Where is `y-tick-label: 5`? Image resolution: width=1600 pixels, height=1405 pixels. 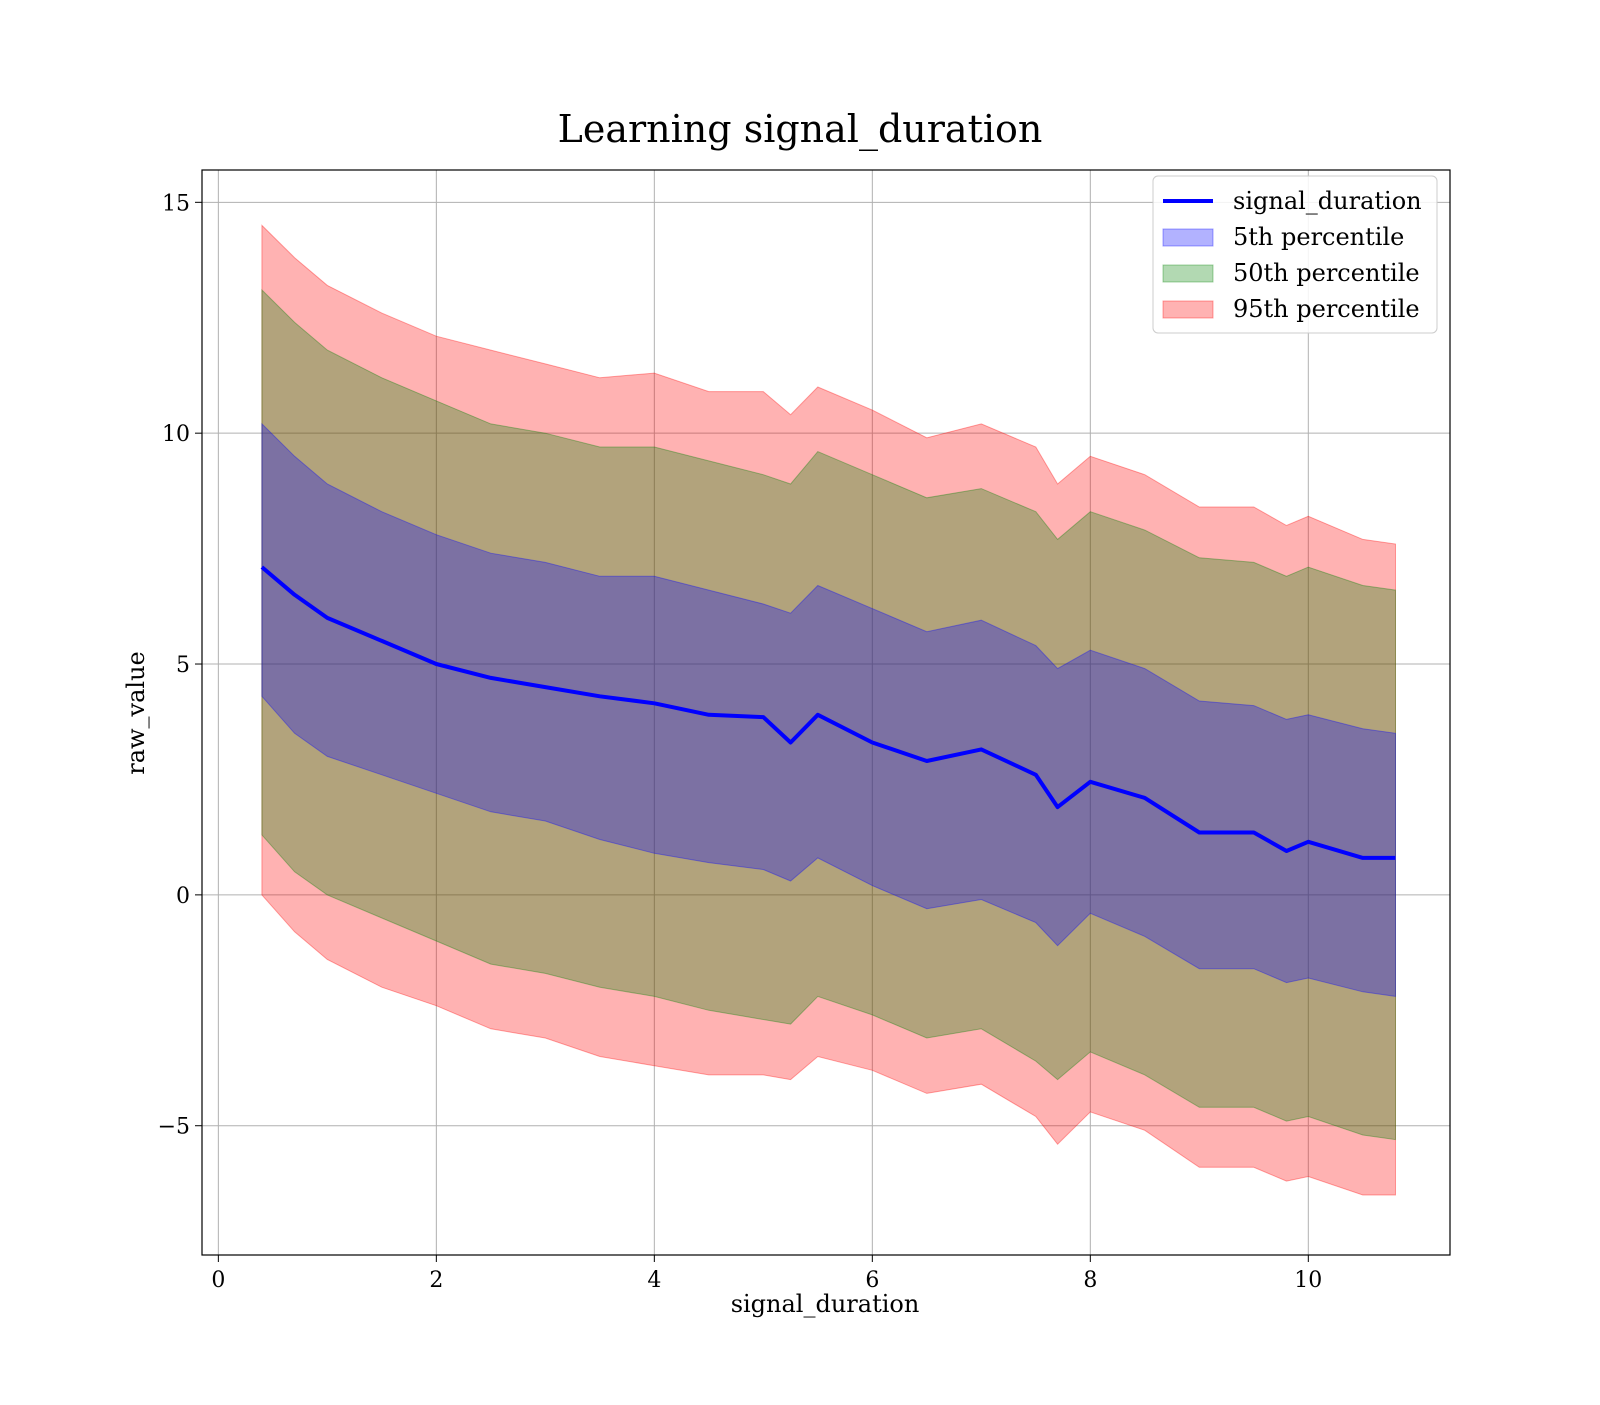 y-tick-label: 5 is located at coordinates (183, 665).